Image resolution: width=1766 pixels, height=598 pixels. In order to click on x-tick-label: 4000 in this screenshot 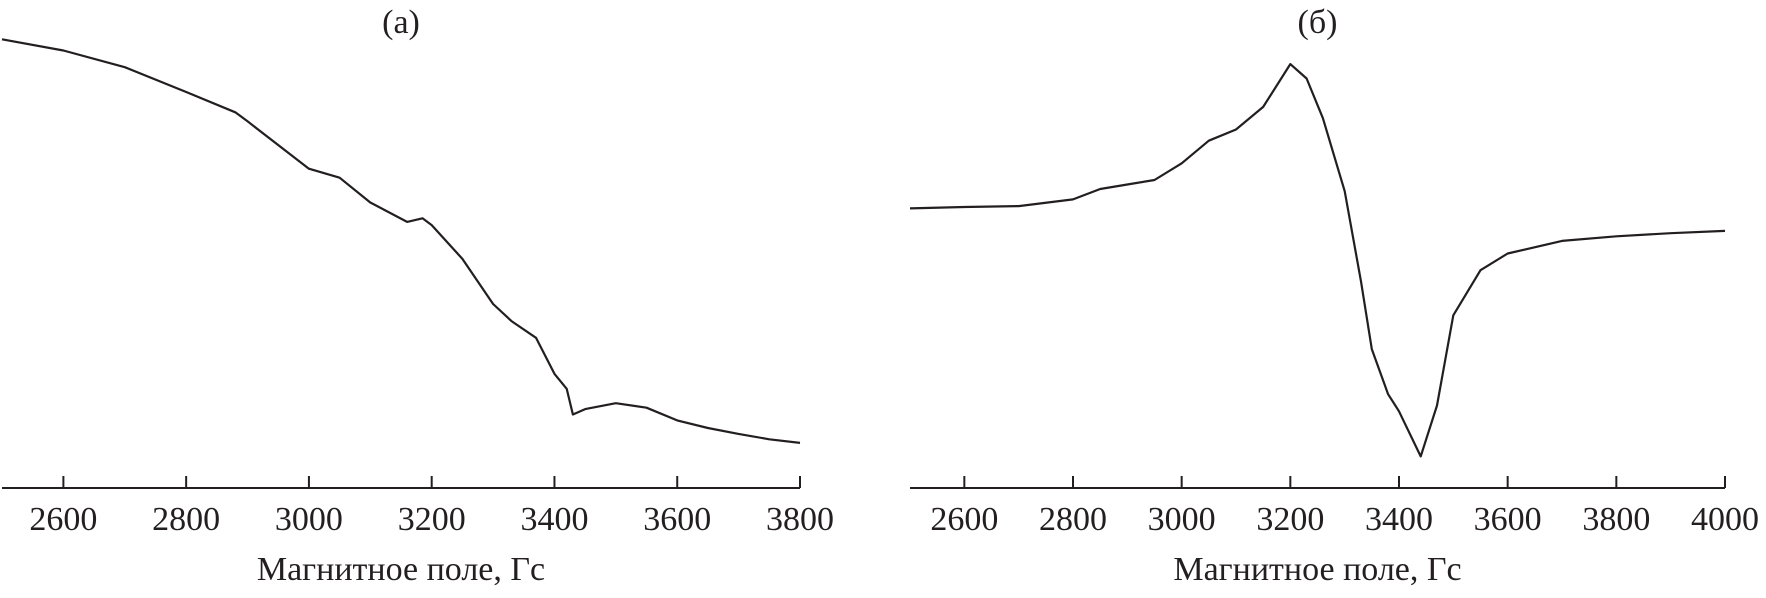, I will do `click(1725, 519)`.